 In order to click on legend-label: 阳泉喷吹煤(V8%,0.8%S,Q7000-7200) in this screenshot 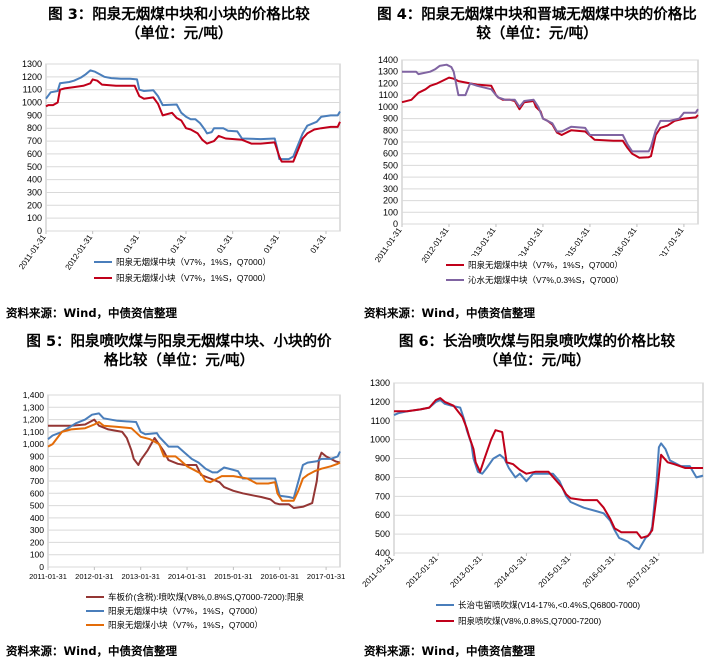, I will do `click(529, 621)`.